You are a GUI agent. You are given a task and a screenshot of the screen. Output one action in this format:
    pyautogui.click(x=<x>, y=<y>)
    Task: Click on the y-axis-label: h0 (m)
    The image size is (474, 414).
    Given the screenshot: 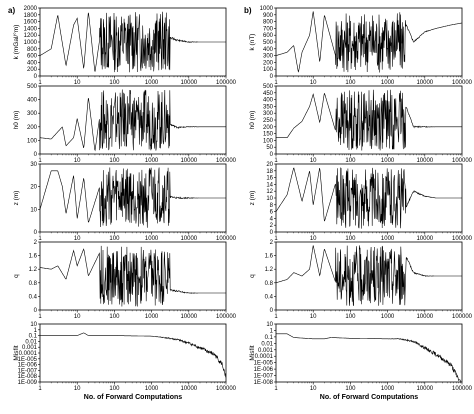 What is the action you would take?
    pyautogui.click(x=16, y=120)
    